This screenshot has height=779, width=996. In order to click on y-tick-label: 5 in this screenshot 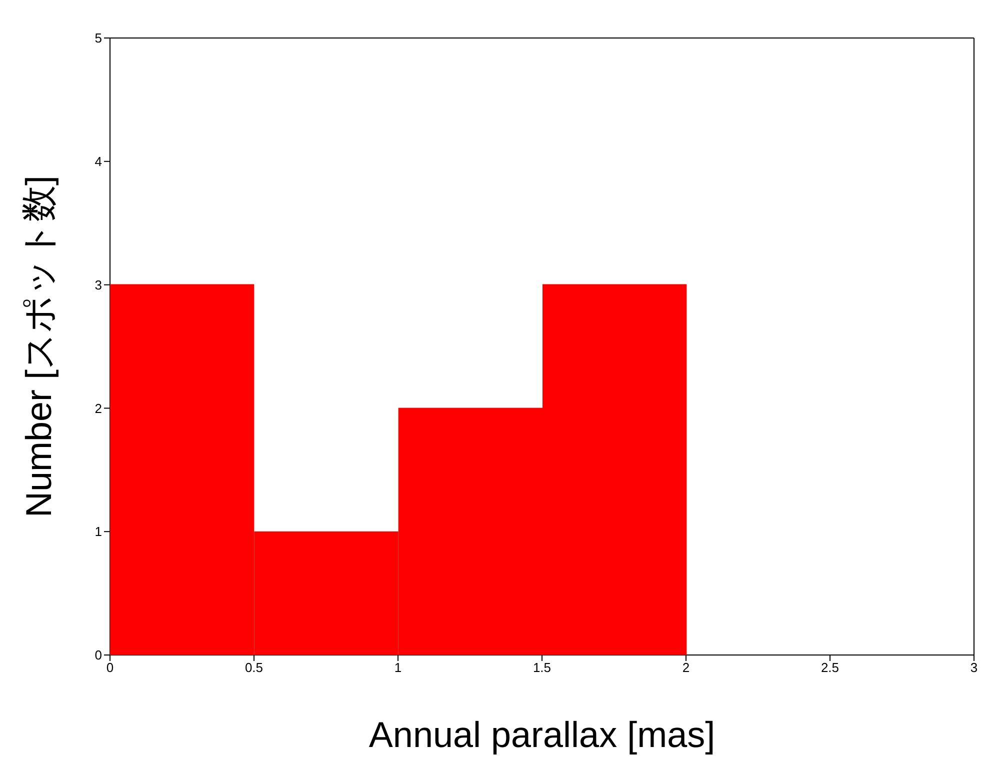, I will do `click(98, 38)`.